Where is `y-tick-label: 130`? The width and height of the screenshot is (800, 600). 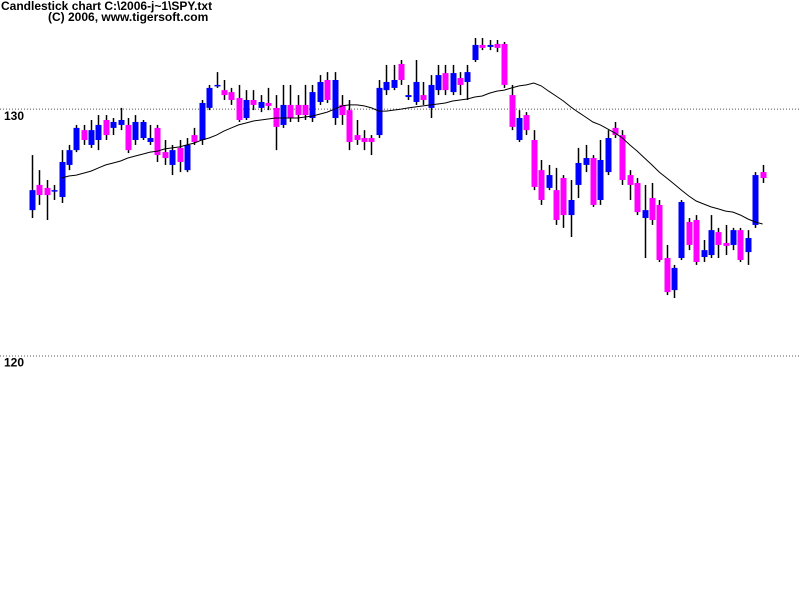 y-tick-label: 130 is located at coordinates (14, 116).